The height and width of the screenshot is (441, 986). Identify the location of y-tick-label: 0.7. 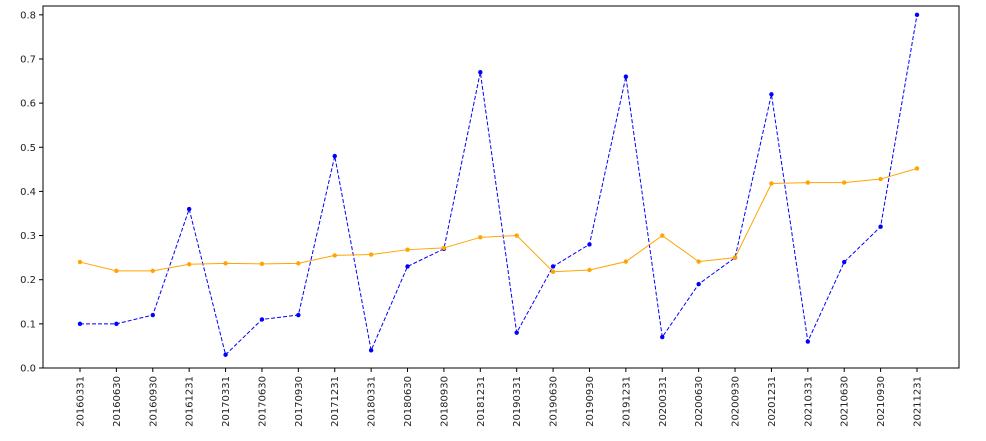
(28, 59).